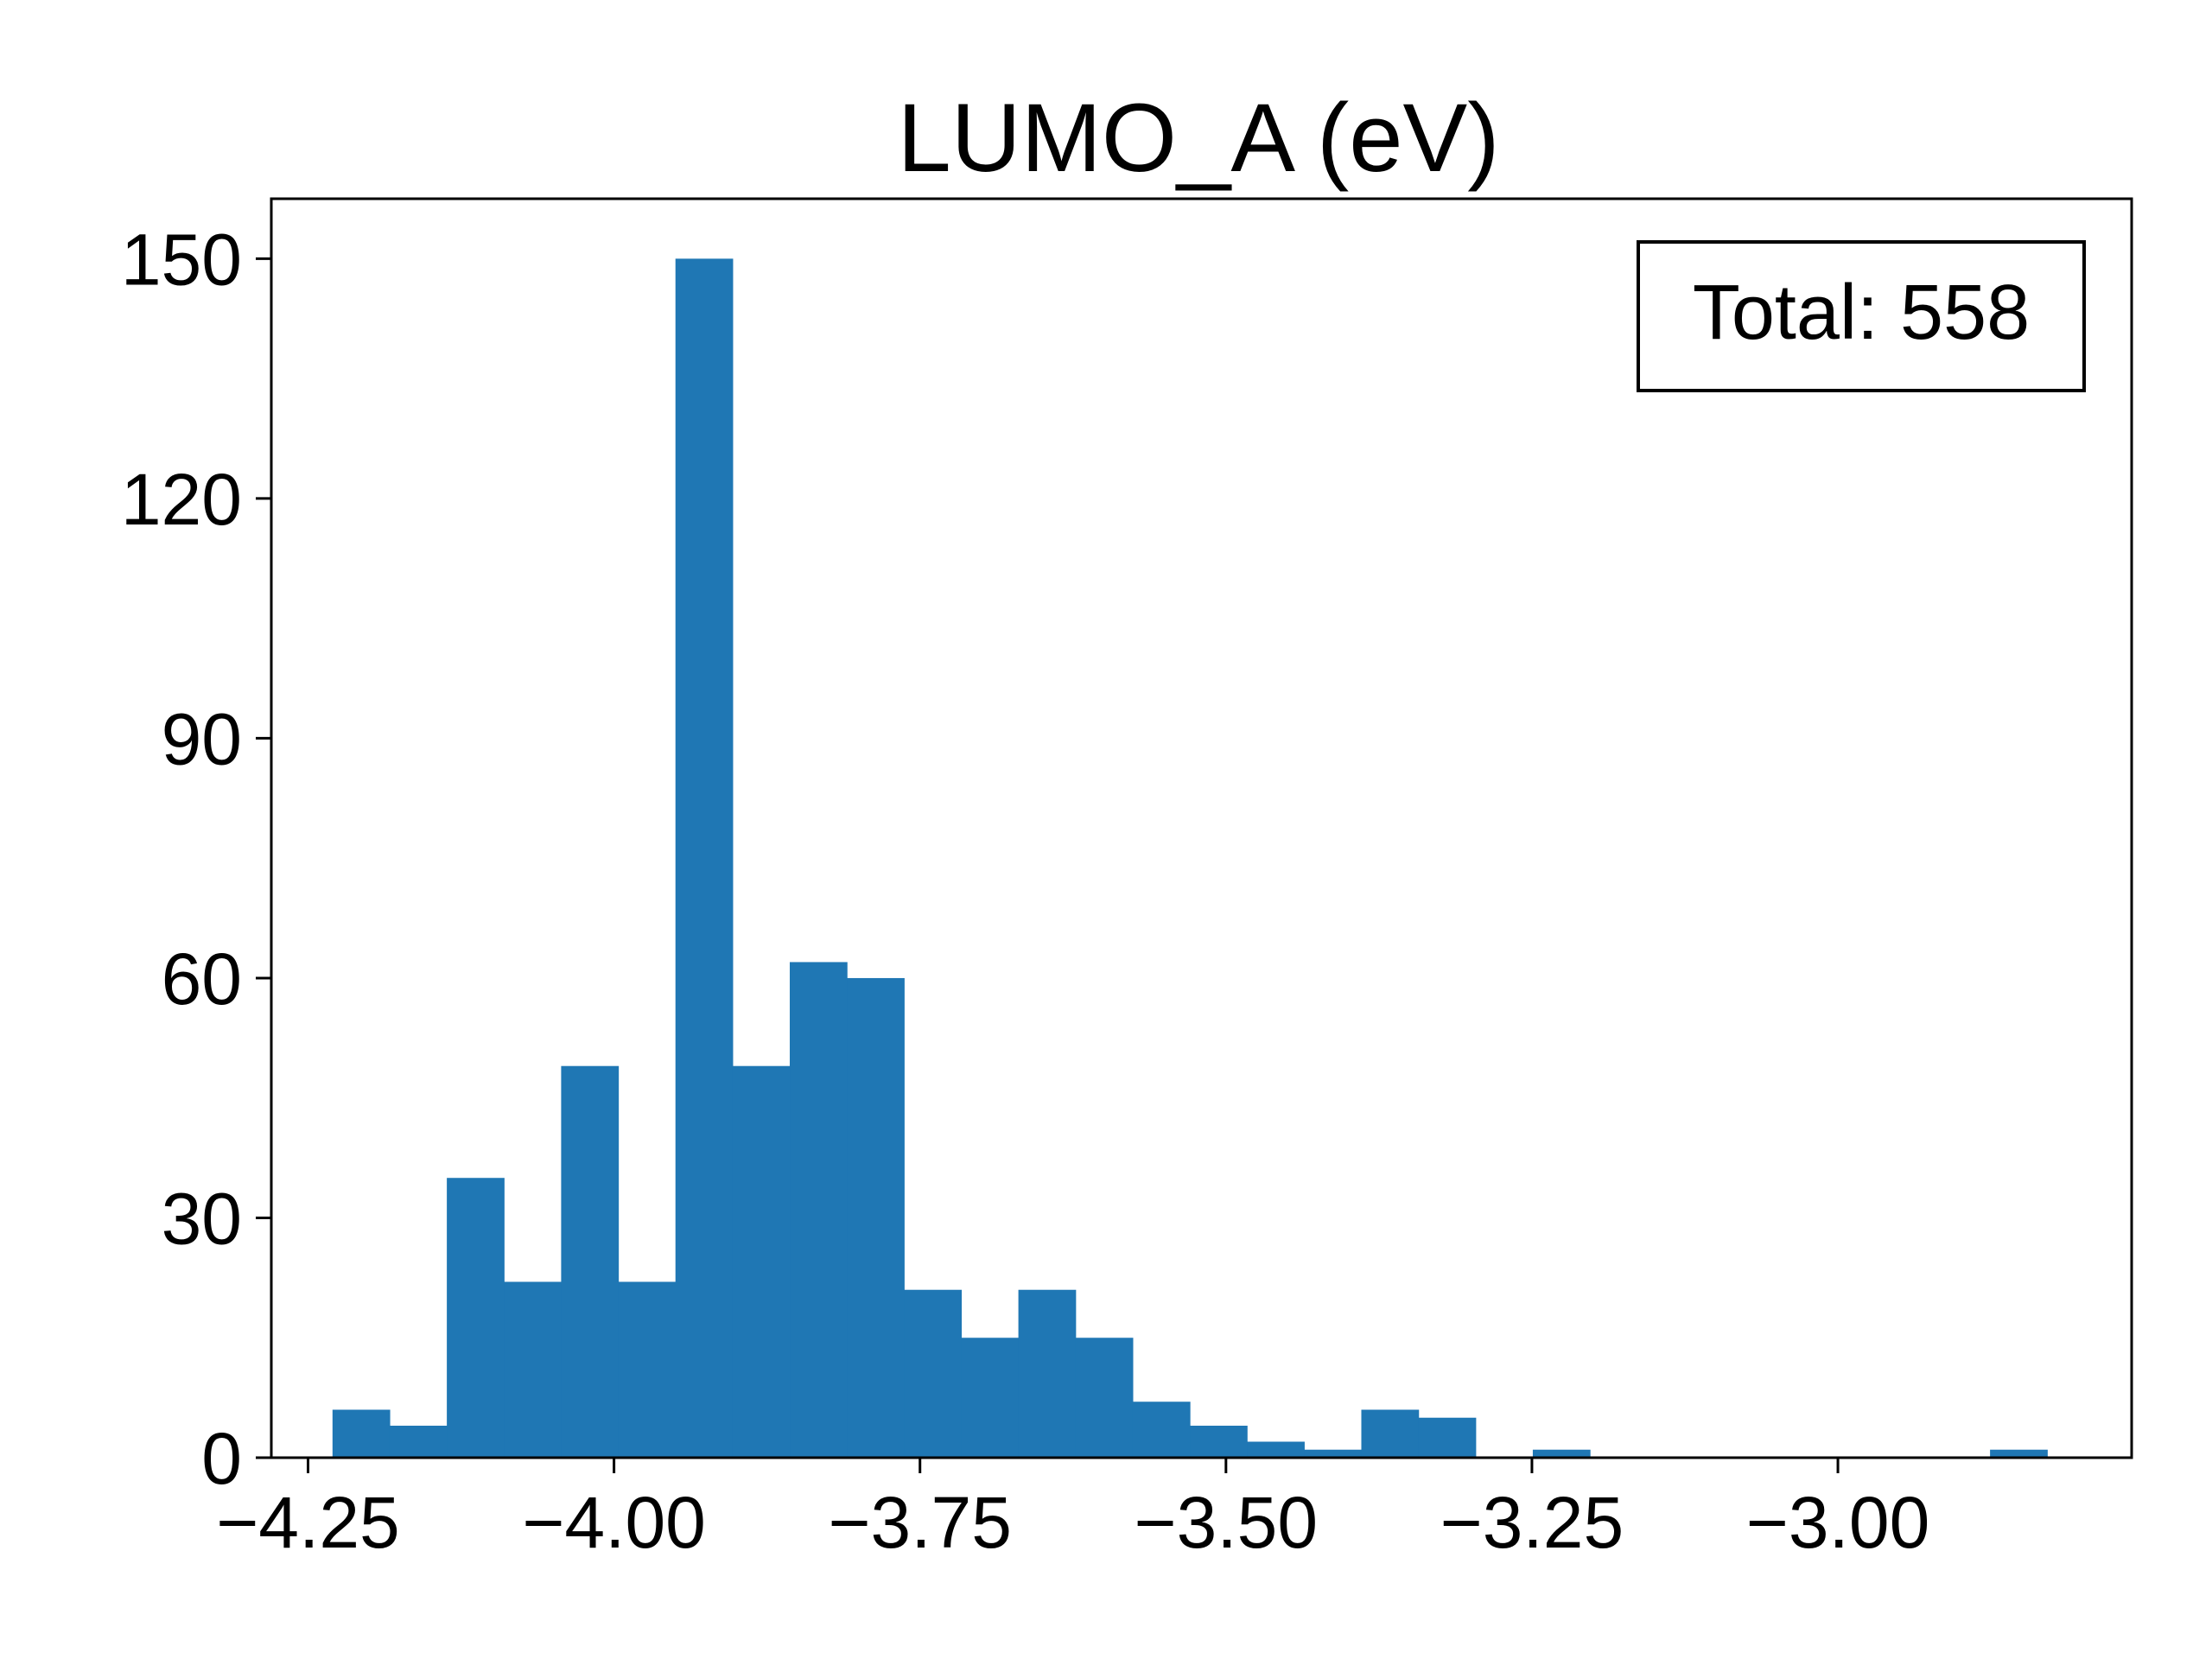  What do you see at coordinates (1862, 313) in the screenshot?
I see `annotation-text: Total: 558` at bounding box center [1862, 313].